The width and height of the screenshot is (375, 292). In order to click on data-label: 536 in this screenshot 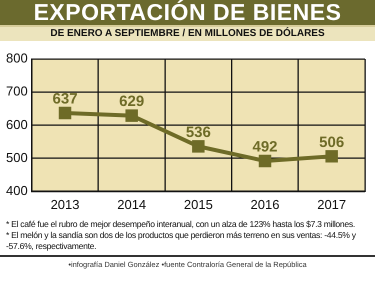, I will do `click(198, 133)`.